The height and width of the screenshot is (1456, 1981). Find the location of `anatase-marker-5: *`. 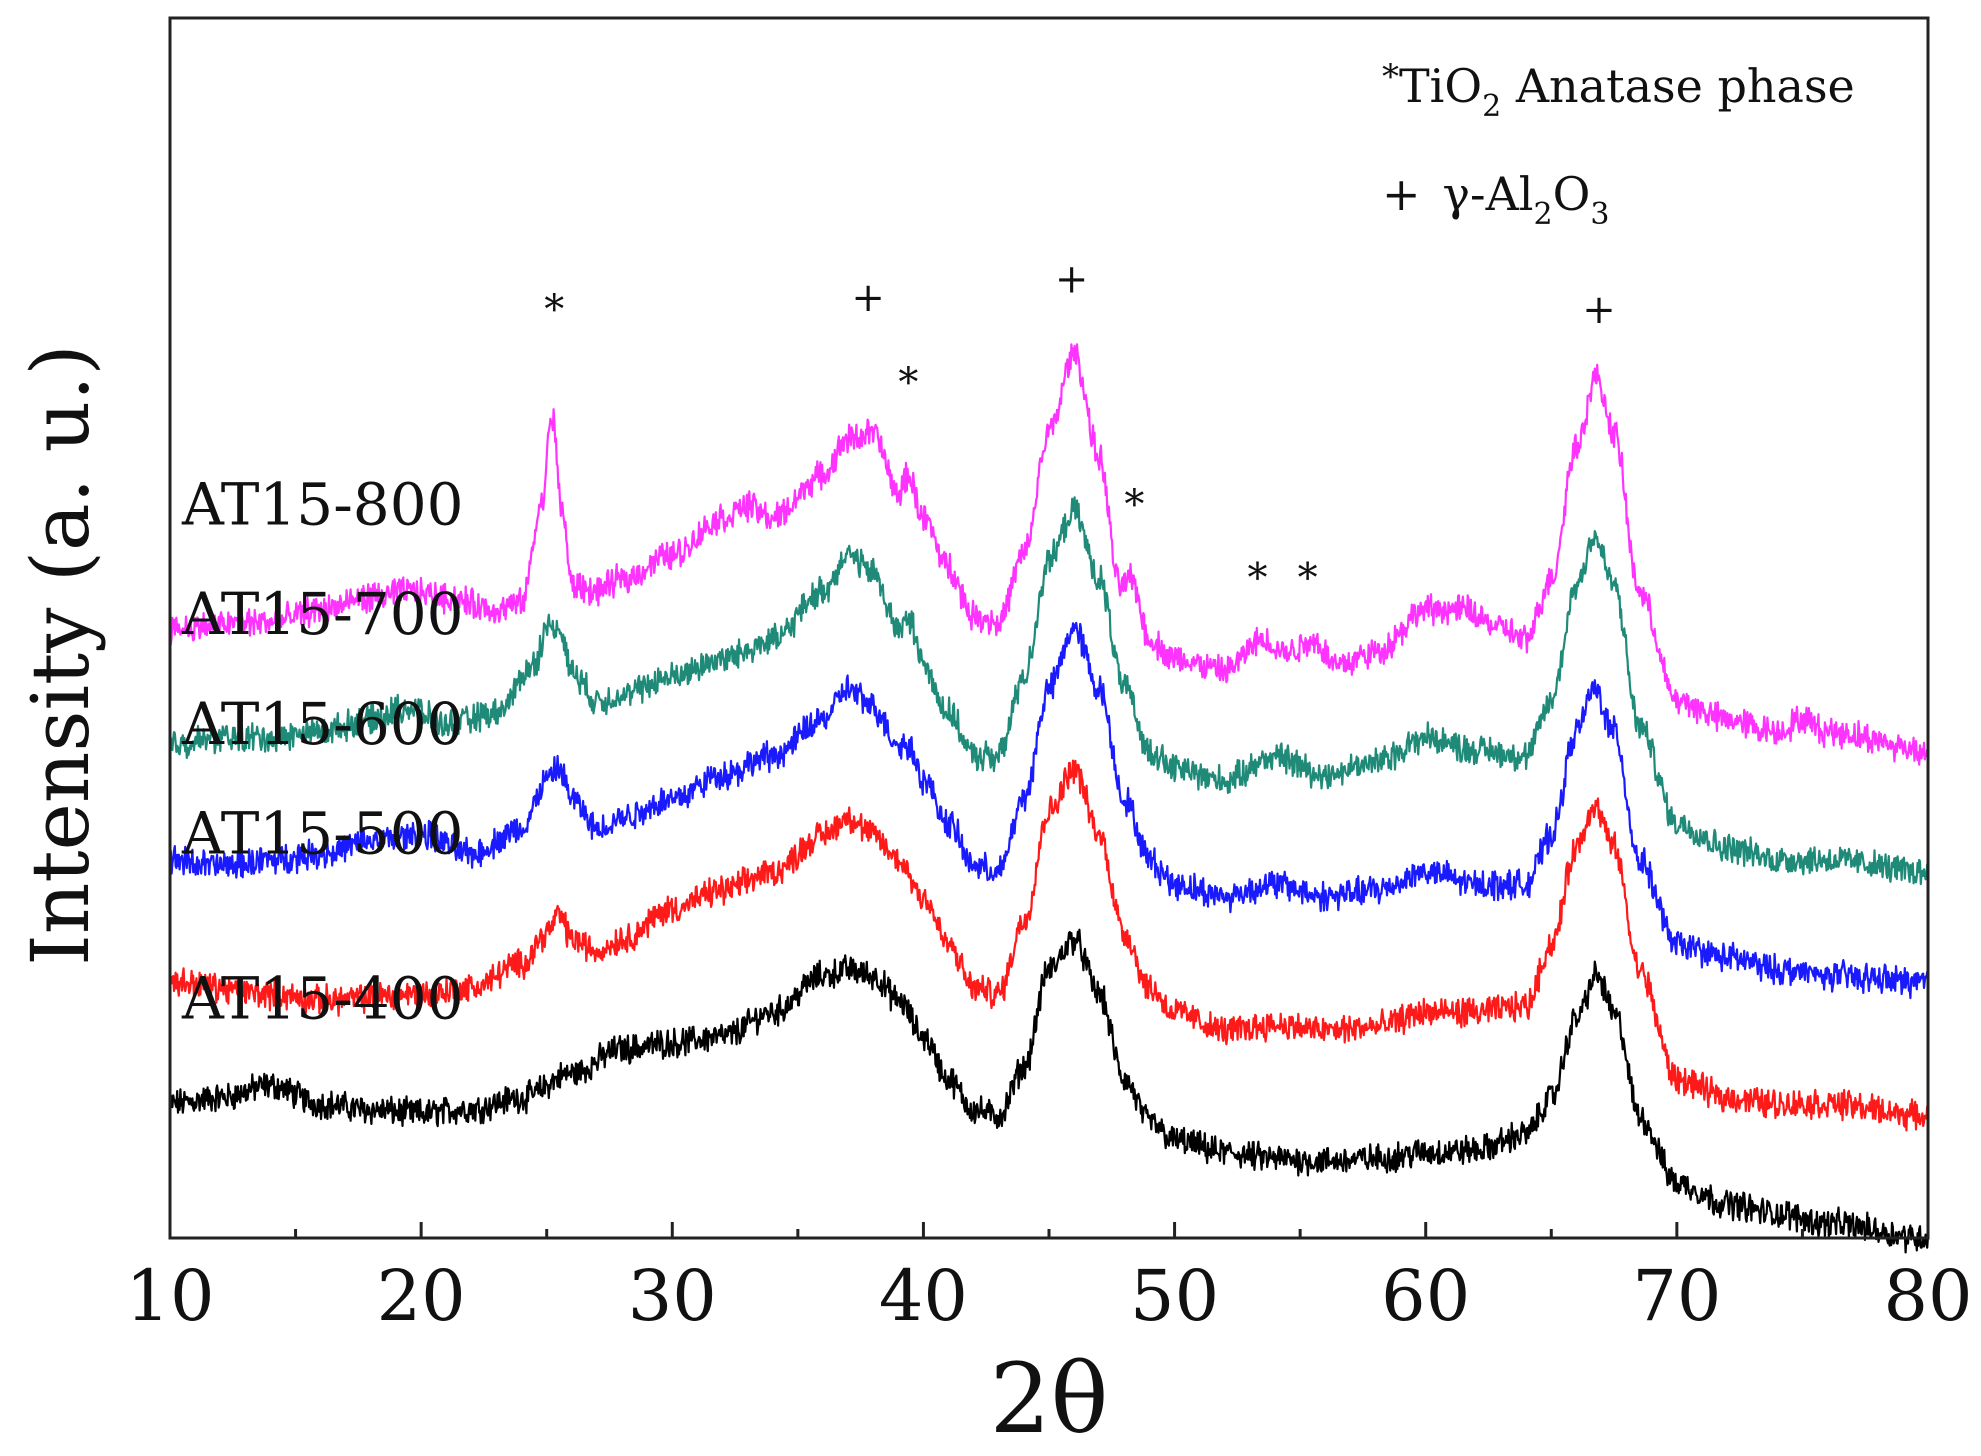

anatase-marker-5: * is located at coordinates (1257, 578).